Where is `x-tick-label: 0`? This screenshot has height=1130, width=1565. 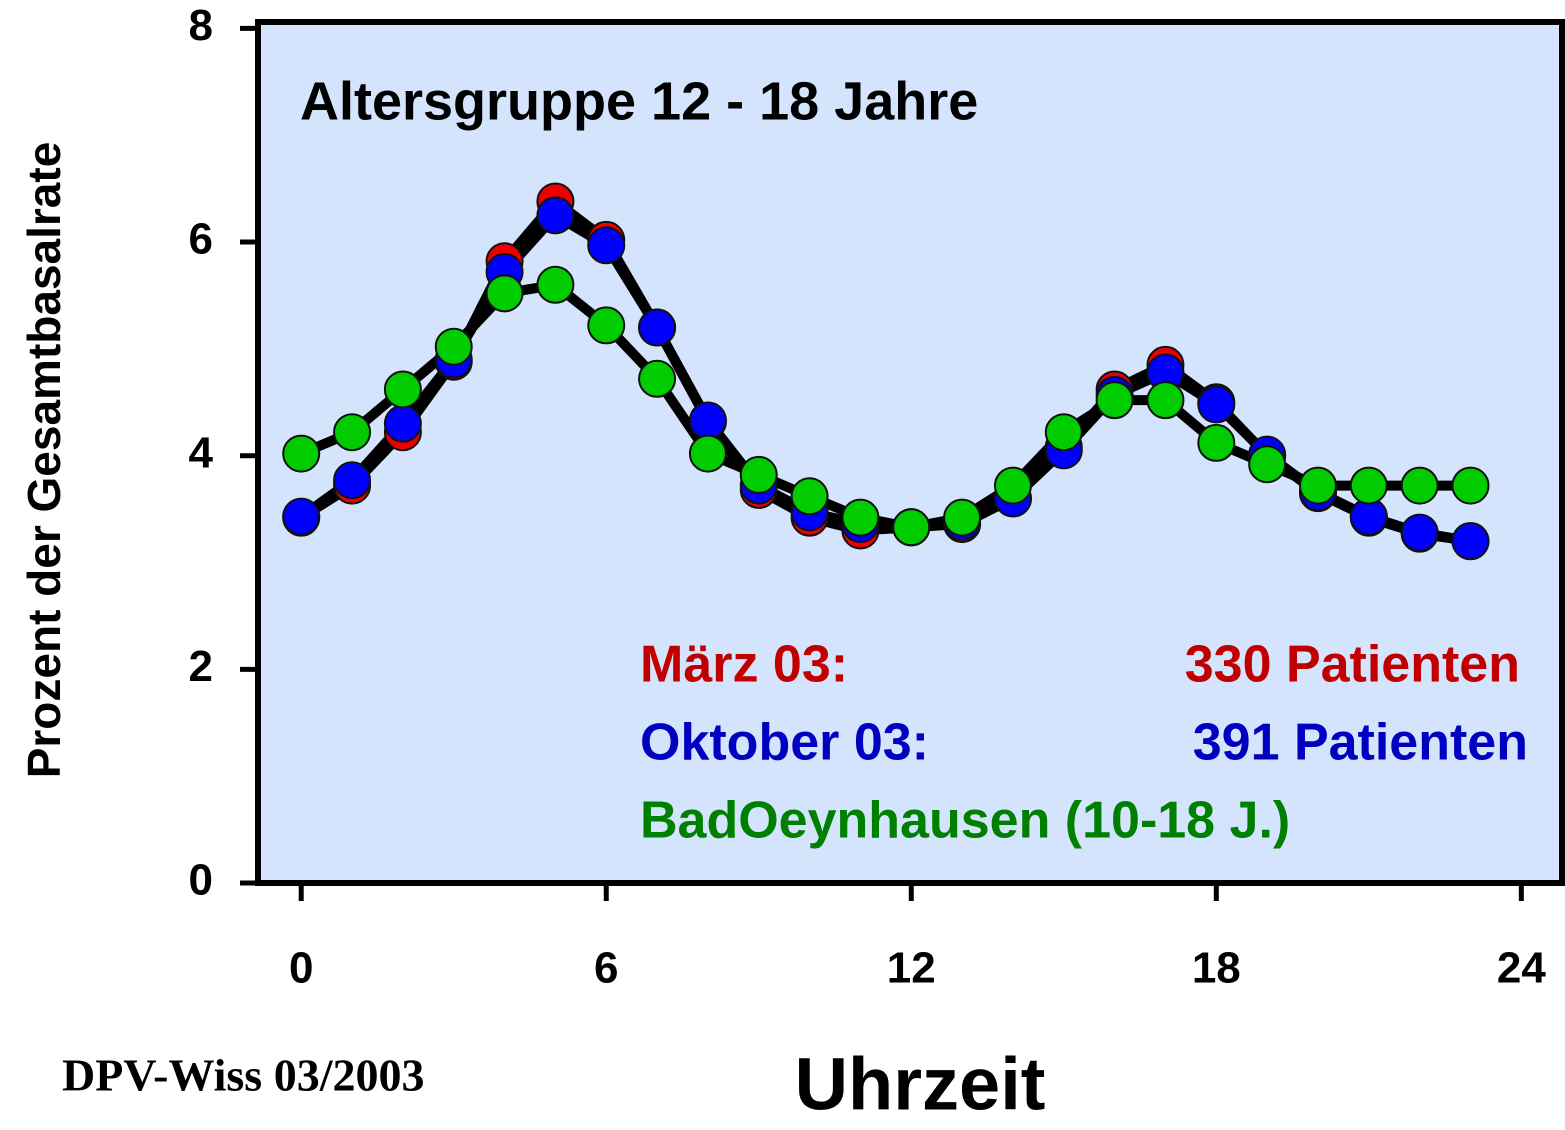 x-tick-label: 0 is located at coordinates (301, 968).